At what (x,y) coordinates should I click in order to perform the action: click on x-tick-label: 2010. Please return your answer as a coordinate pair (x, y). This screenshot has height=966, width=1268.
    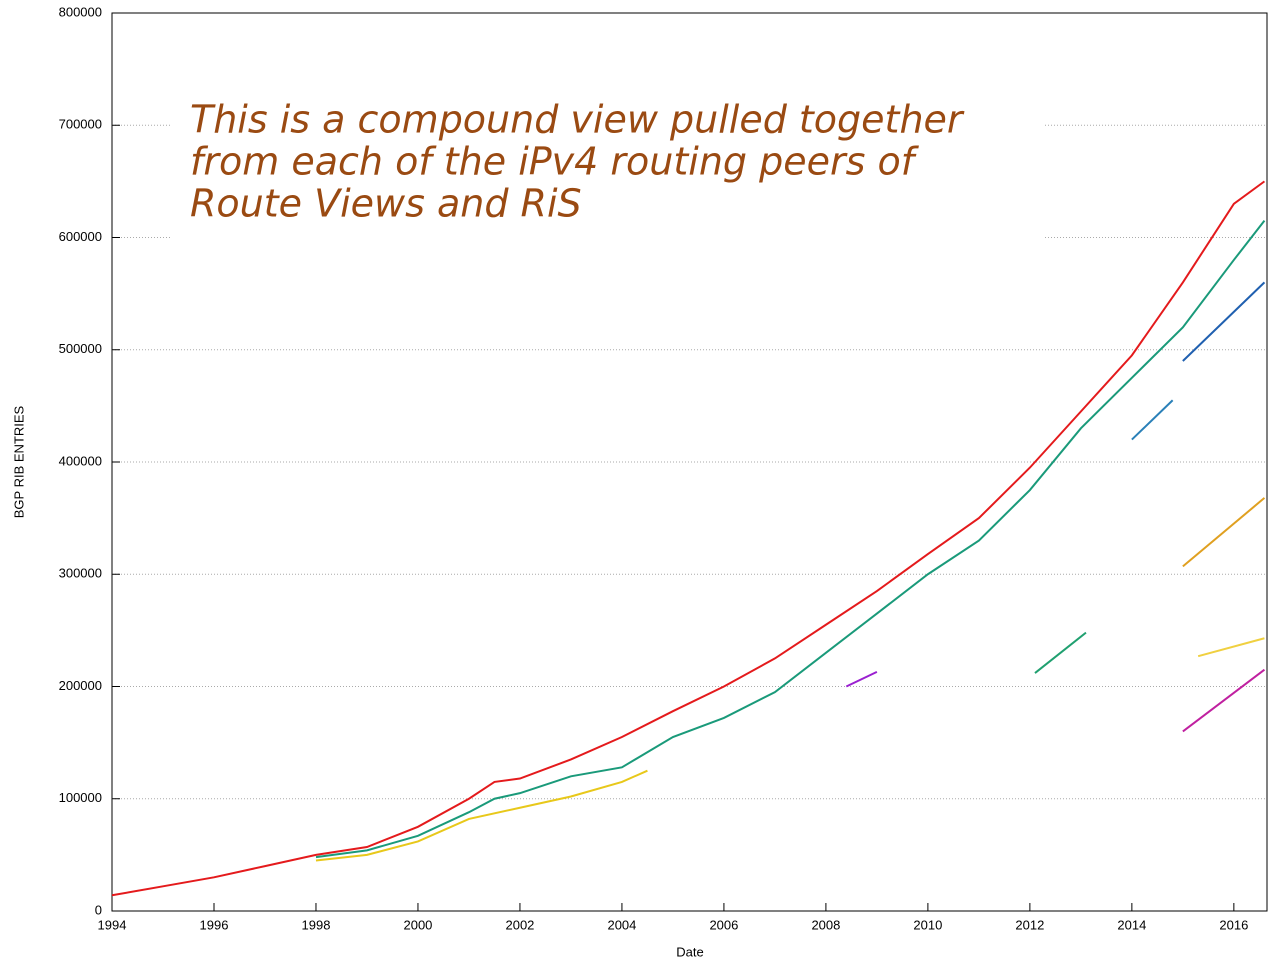
    Looking at the image, I should click on (927, 924).